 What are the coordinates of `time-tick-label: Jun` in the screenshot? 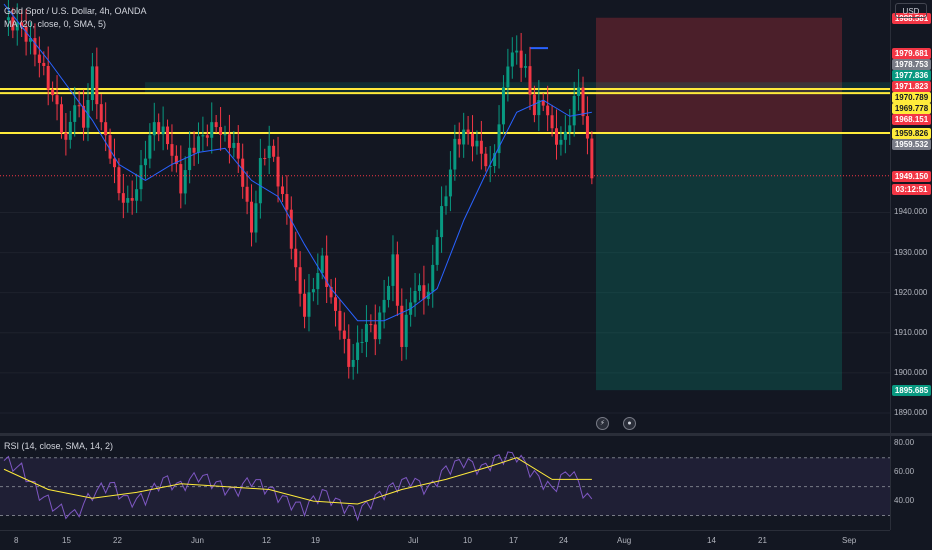 It's located at (197, 540).